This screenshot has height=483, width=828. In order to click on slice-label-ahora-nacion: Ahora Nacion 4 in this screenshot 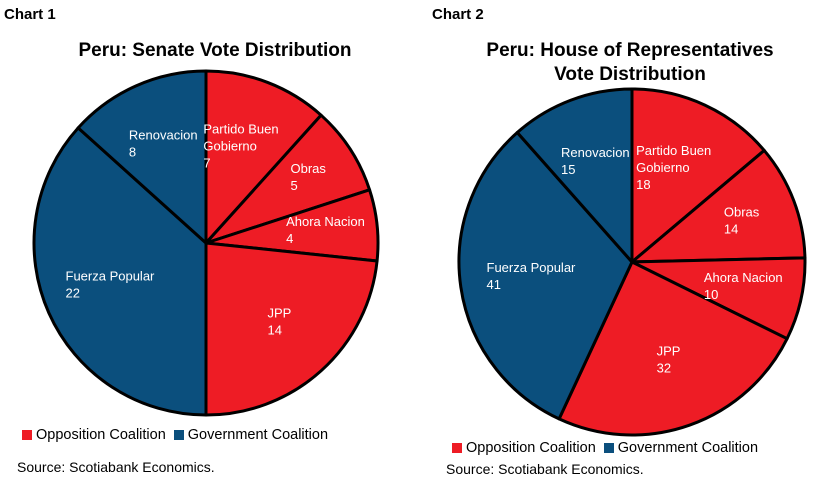, I will do `click(325, 230)`.